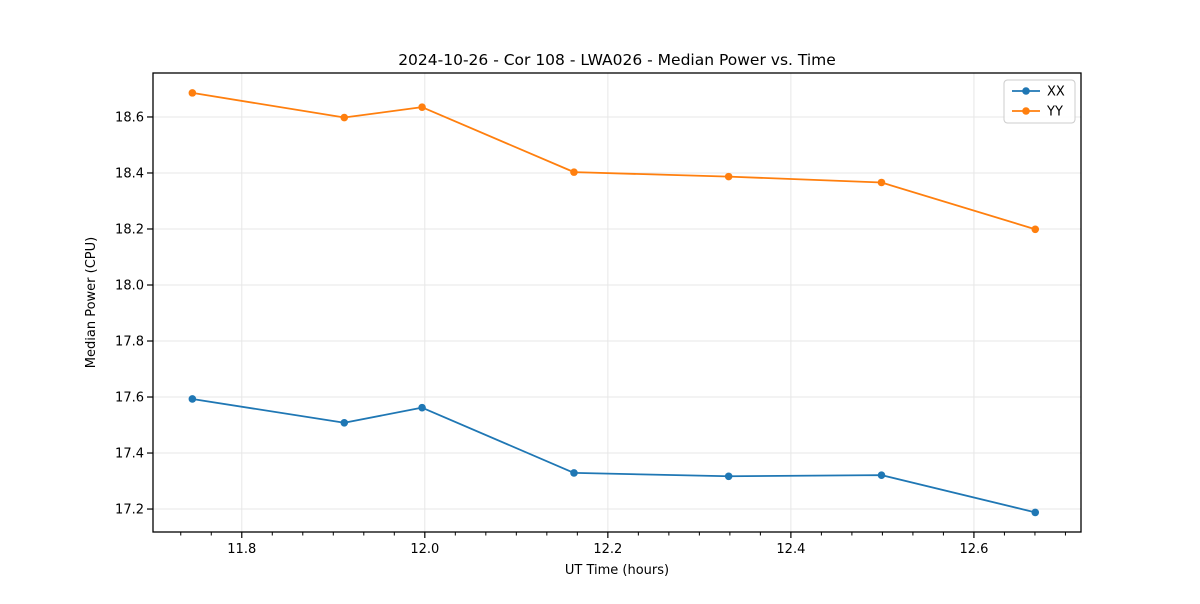 This screenshot has width=1200, height=604. I want to click on y-tick-label: 18.2, so click(129, 229).